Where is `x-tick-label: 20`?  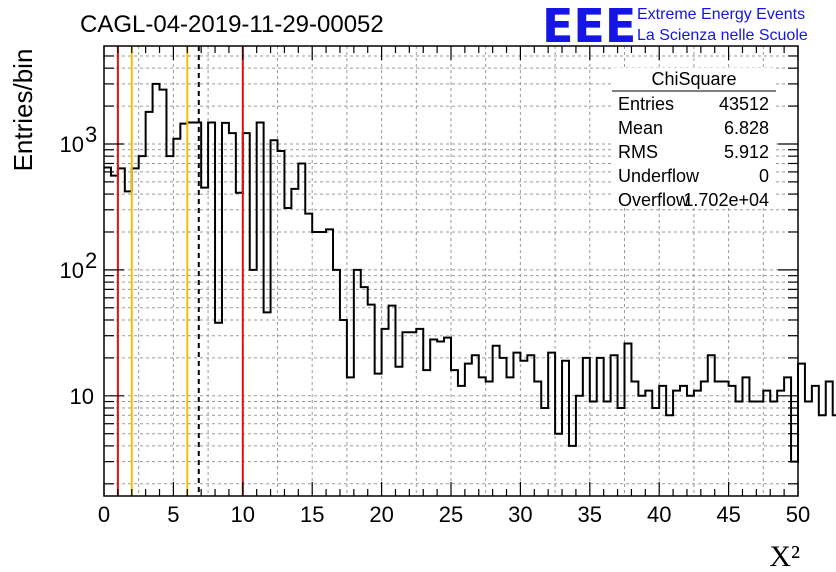 x-tick-label: 20 is located at coordinates (381, 514).